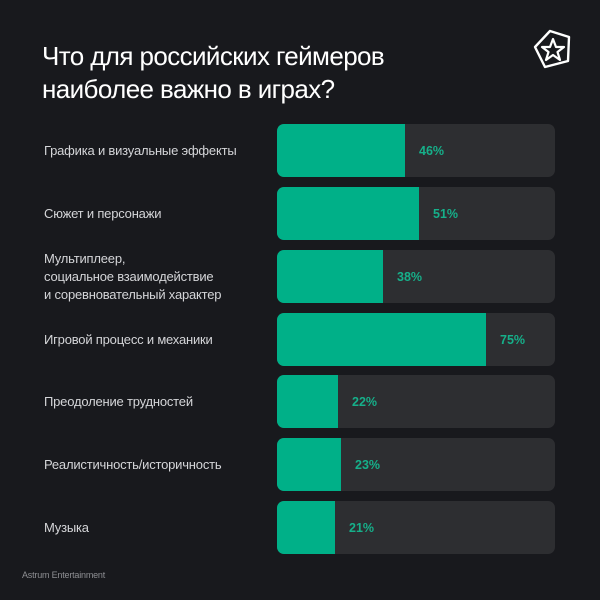 This screenshot has width=600, height=600. I want to click on bar-label-text: Графика и визуальные эффекты, so click(140, 150).